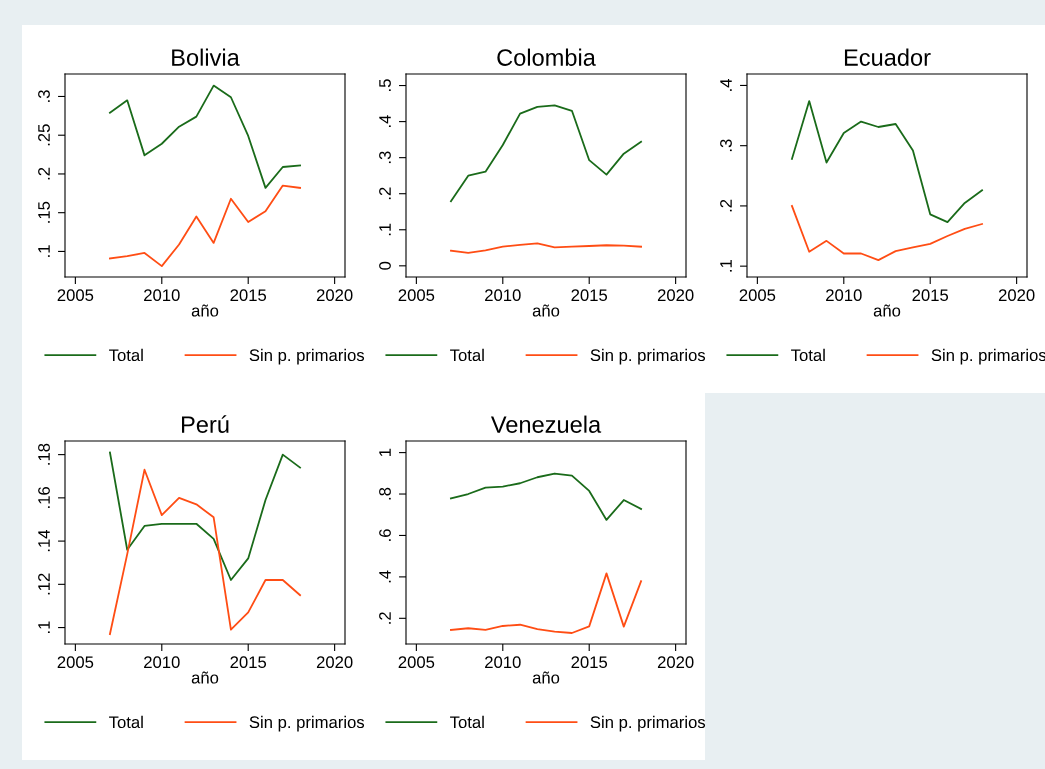 The image size is (1045, 769). Describe the element at coordinates (887, 57) in the screenshot. I see `chart-title: Ecuador` at that location.